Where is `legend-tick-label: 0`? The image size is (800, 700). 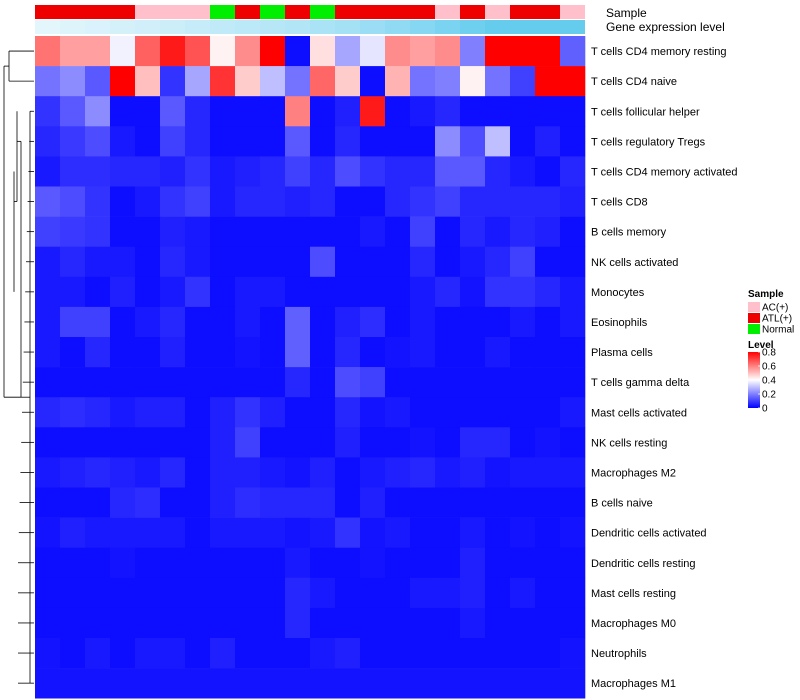
legend-tick-label: 0 is located at coordinates (765, 409).